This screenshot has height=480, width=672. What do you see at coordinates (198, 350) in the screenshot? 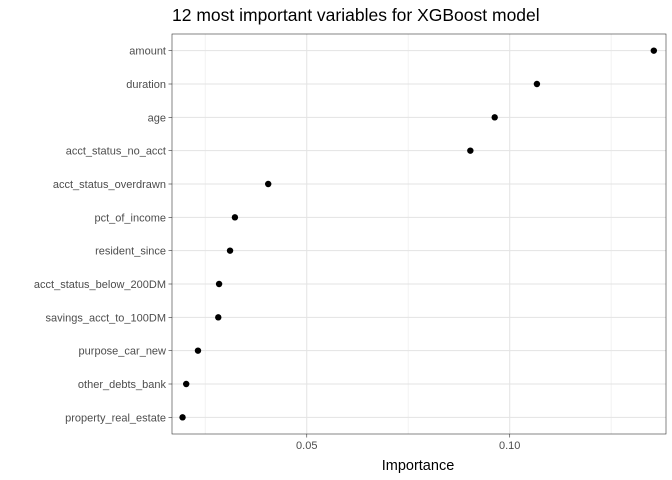
I see `point-purpose_car_new` at bounding box center [198, 350].